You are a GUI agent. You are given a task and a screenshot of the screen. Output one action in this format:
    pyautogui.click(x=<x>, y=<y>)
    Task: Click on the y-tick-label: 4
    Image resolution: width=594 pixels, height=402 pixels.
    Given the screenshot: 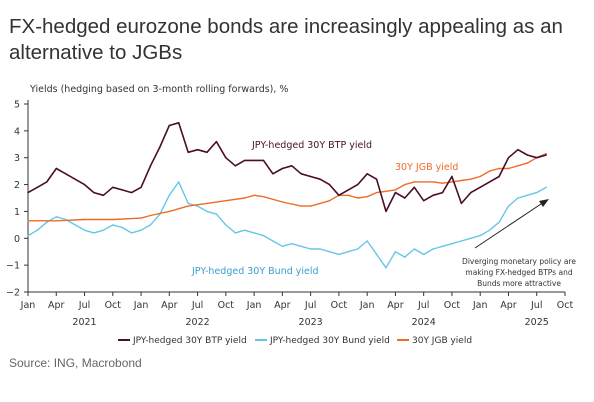 What is the action you would take?
    pyautogui.click(x=17, y=131)
    